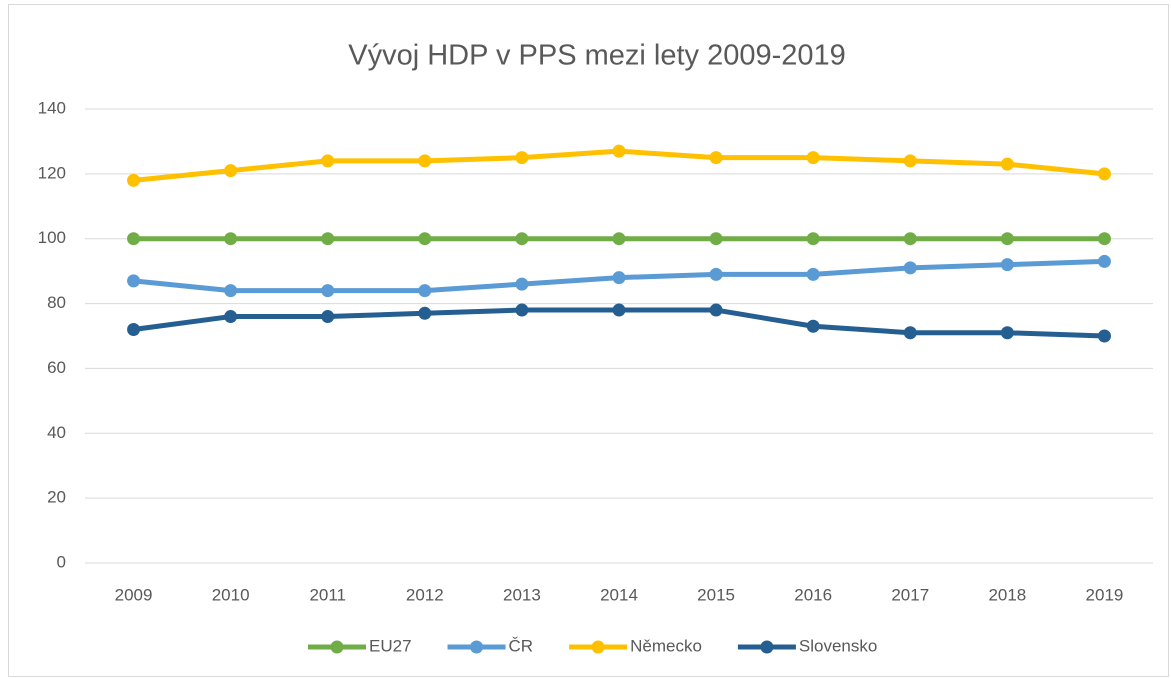 This screenshot has width=1171, height=679. Describe the element at coordinates (231, 594) in the screenshot. I see `x-tick-label: 2010` at that location.